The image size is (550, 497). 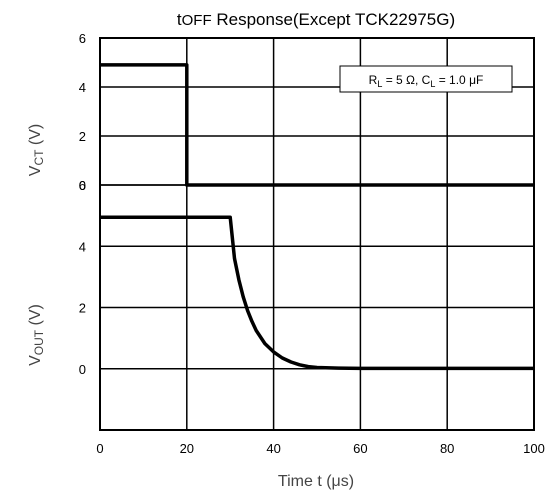 I want to click on ytick-p0-0: 0, so click(x=82, y=185).